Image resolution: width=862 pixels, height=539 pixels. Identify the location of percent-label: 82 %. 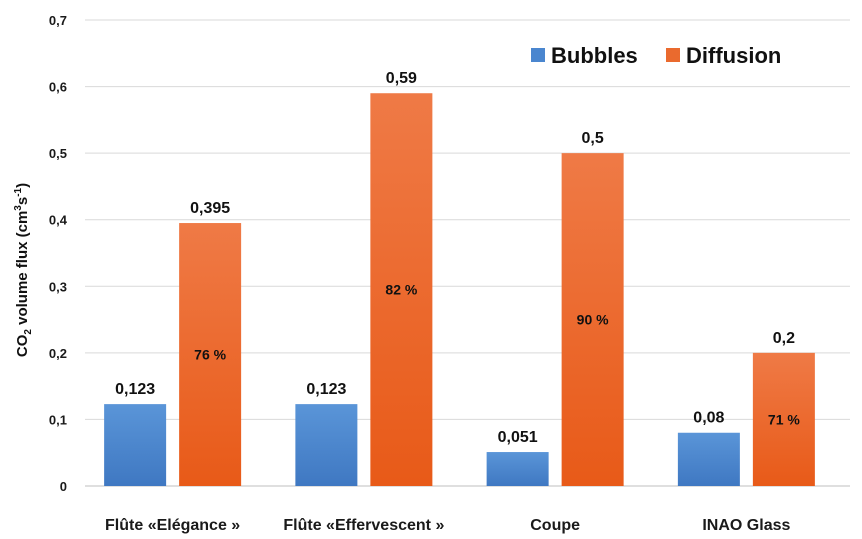
(401, 290).